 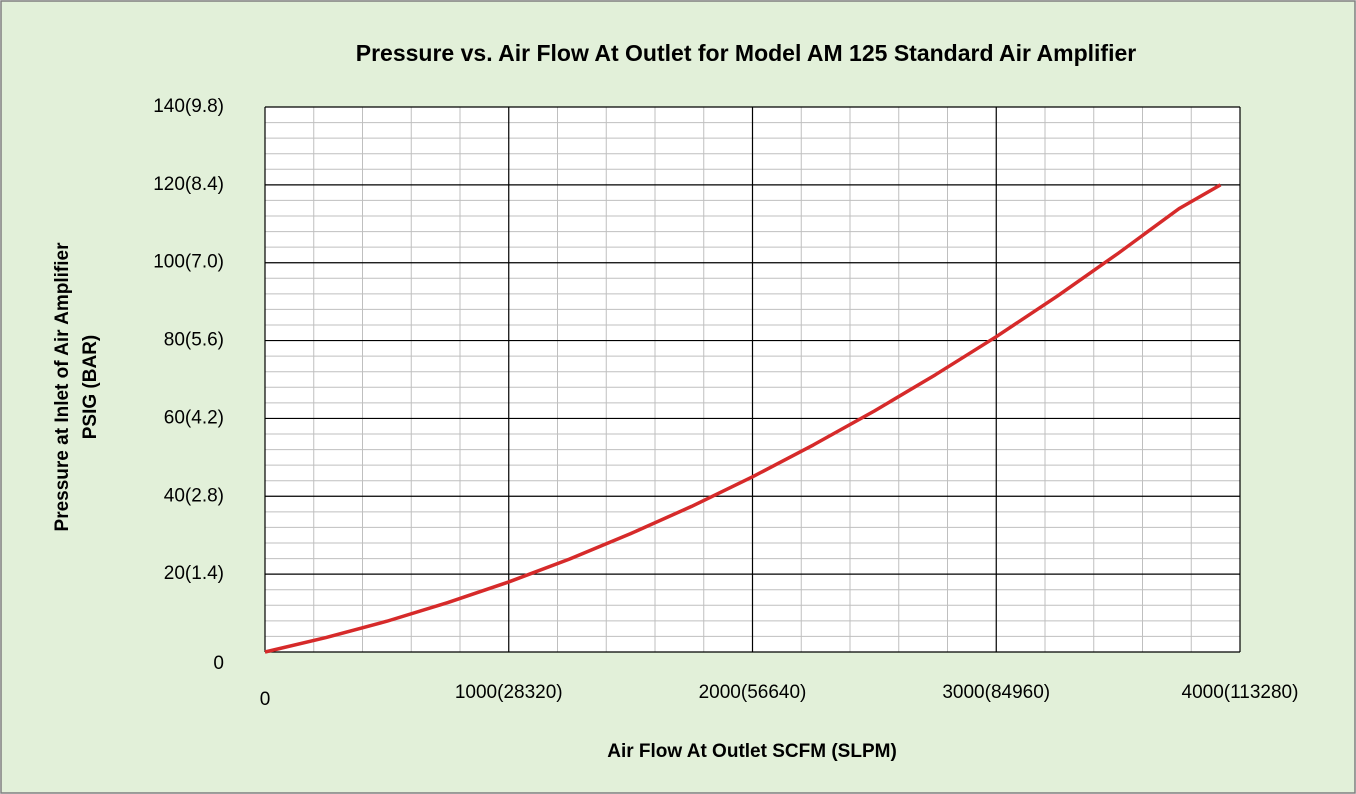 What do you see at coordinates (194, 417) in the screenshot?
I see `y-tick-label: 60(4.2)` at bounding box center [194, 417].